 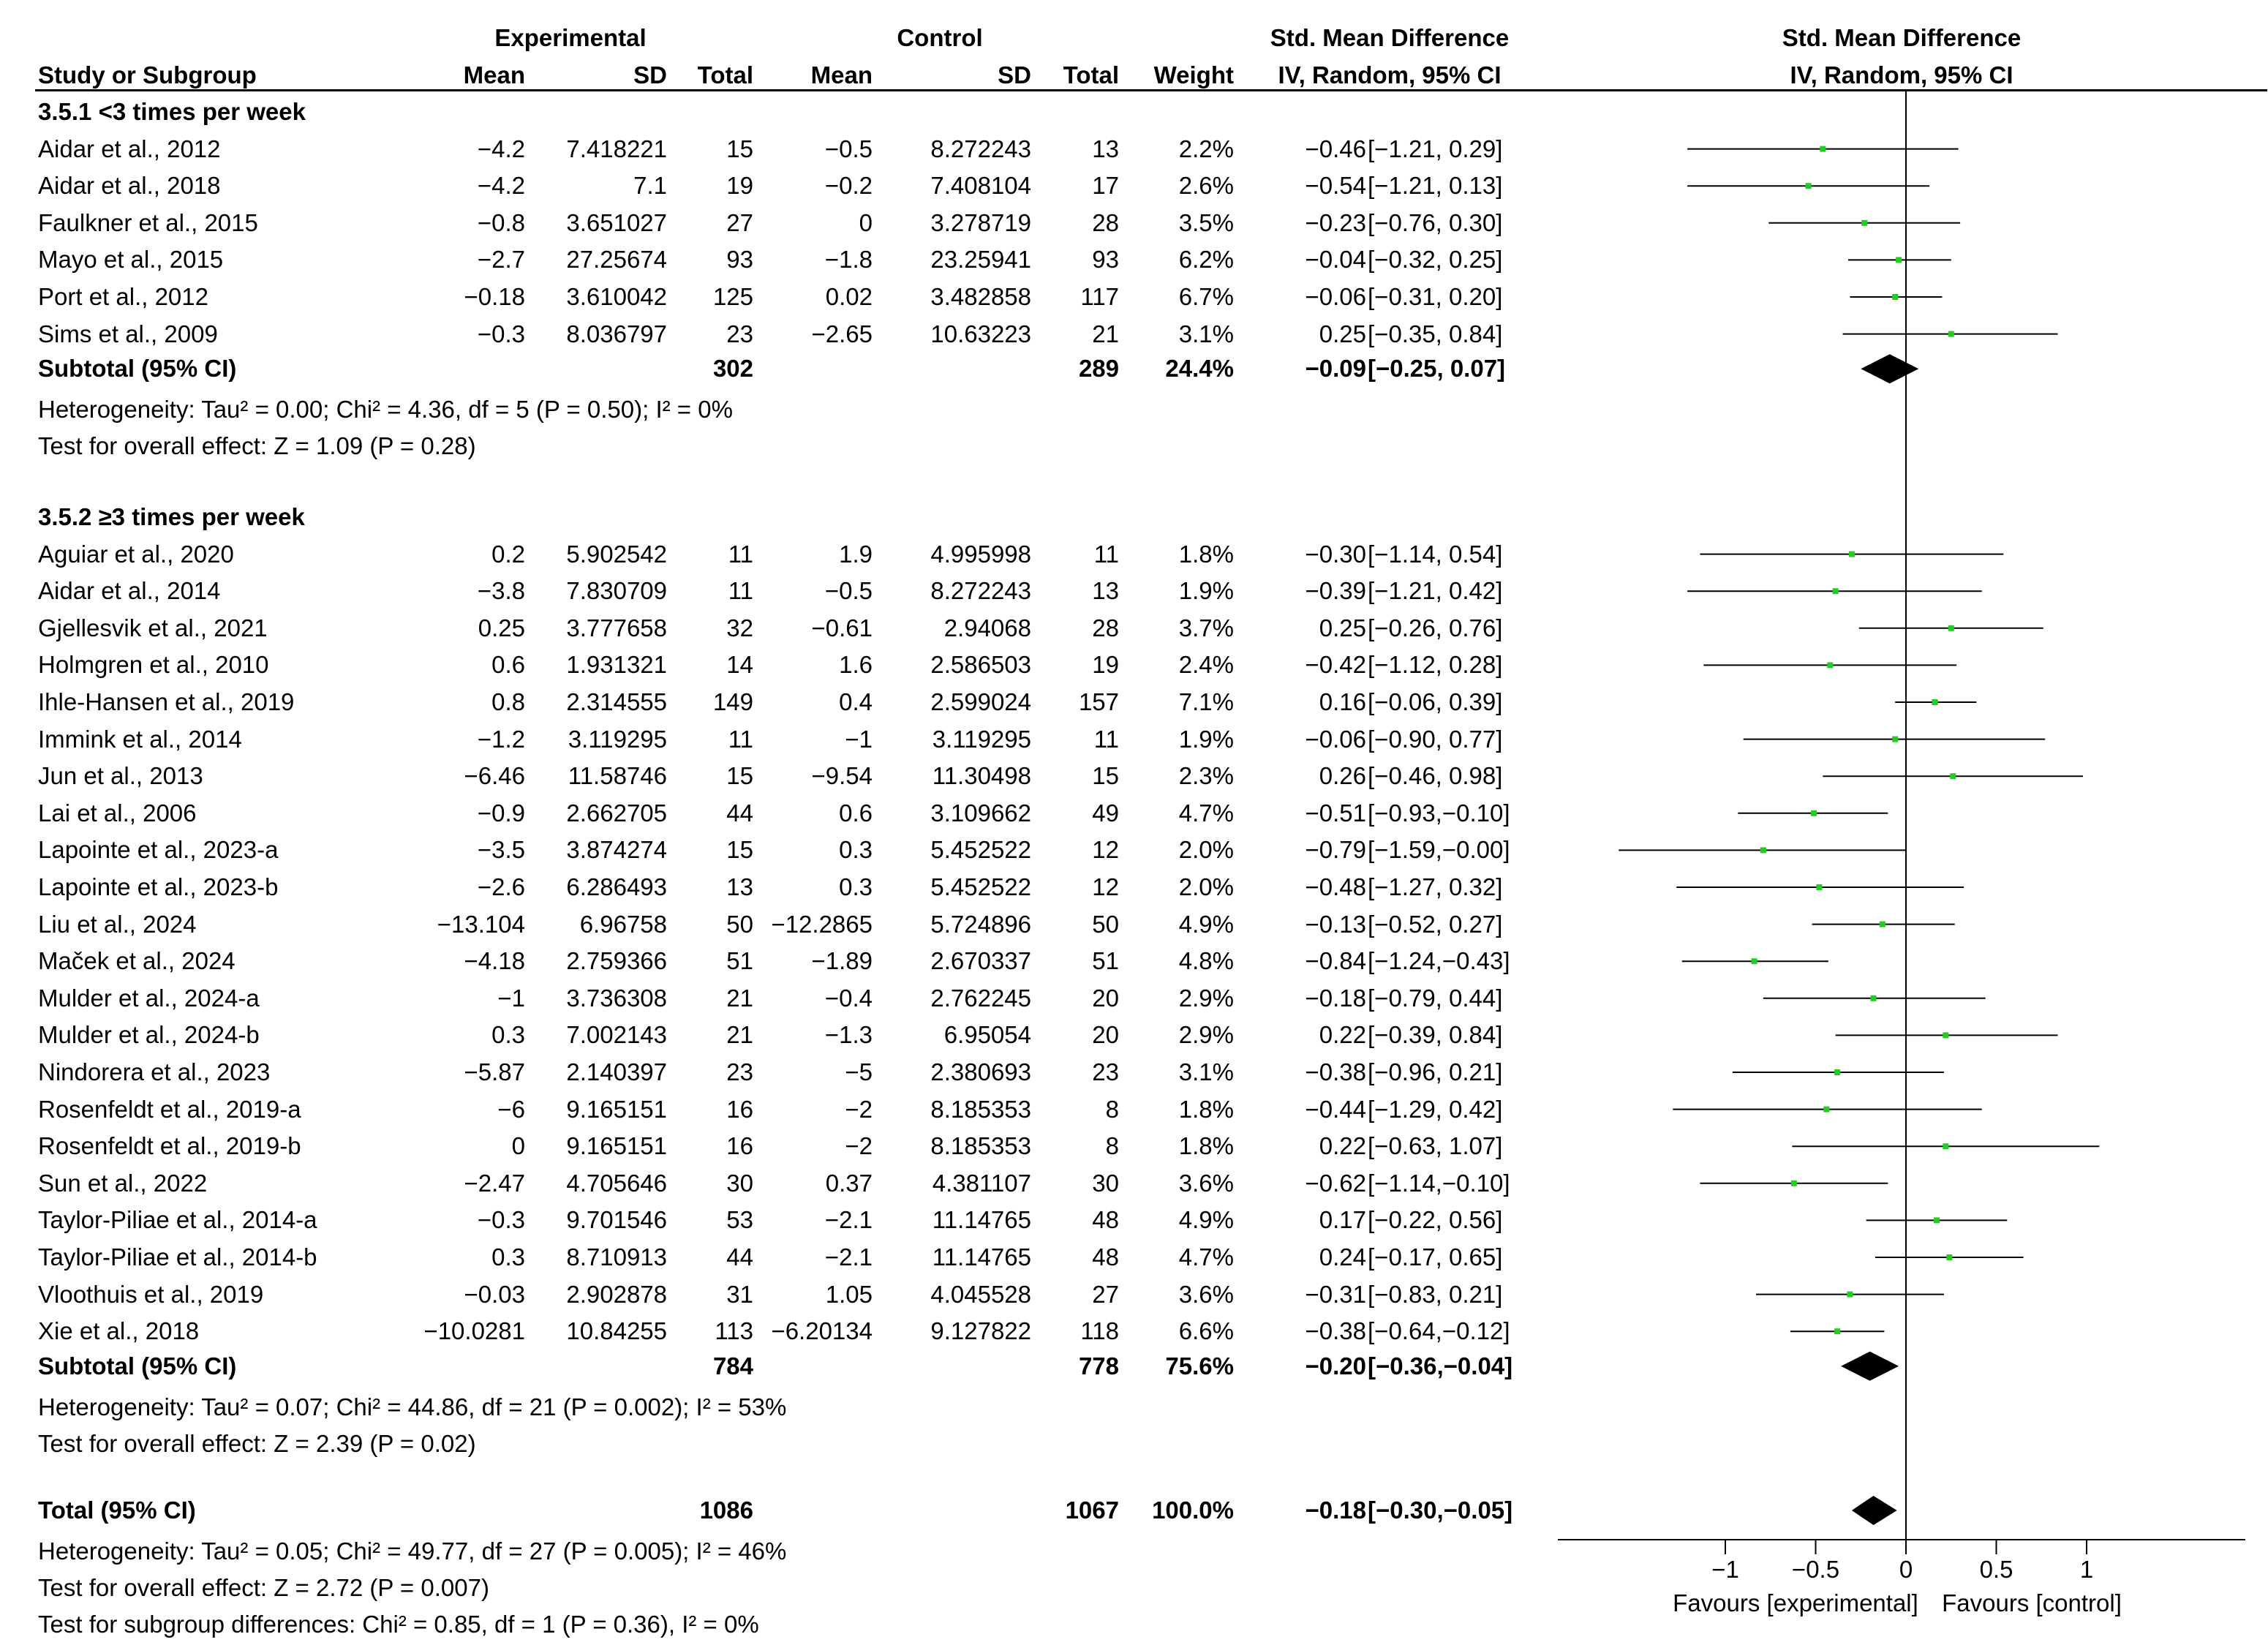 I want to click on subtotal-ci: [−0.36,−0.04], so click(x=1441, y=1365).